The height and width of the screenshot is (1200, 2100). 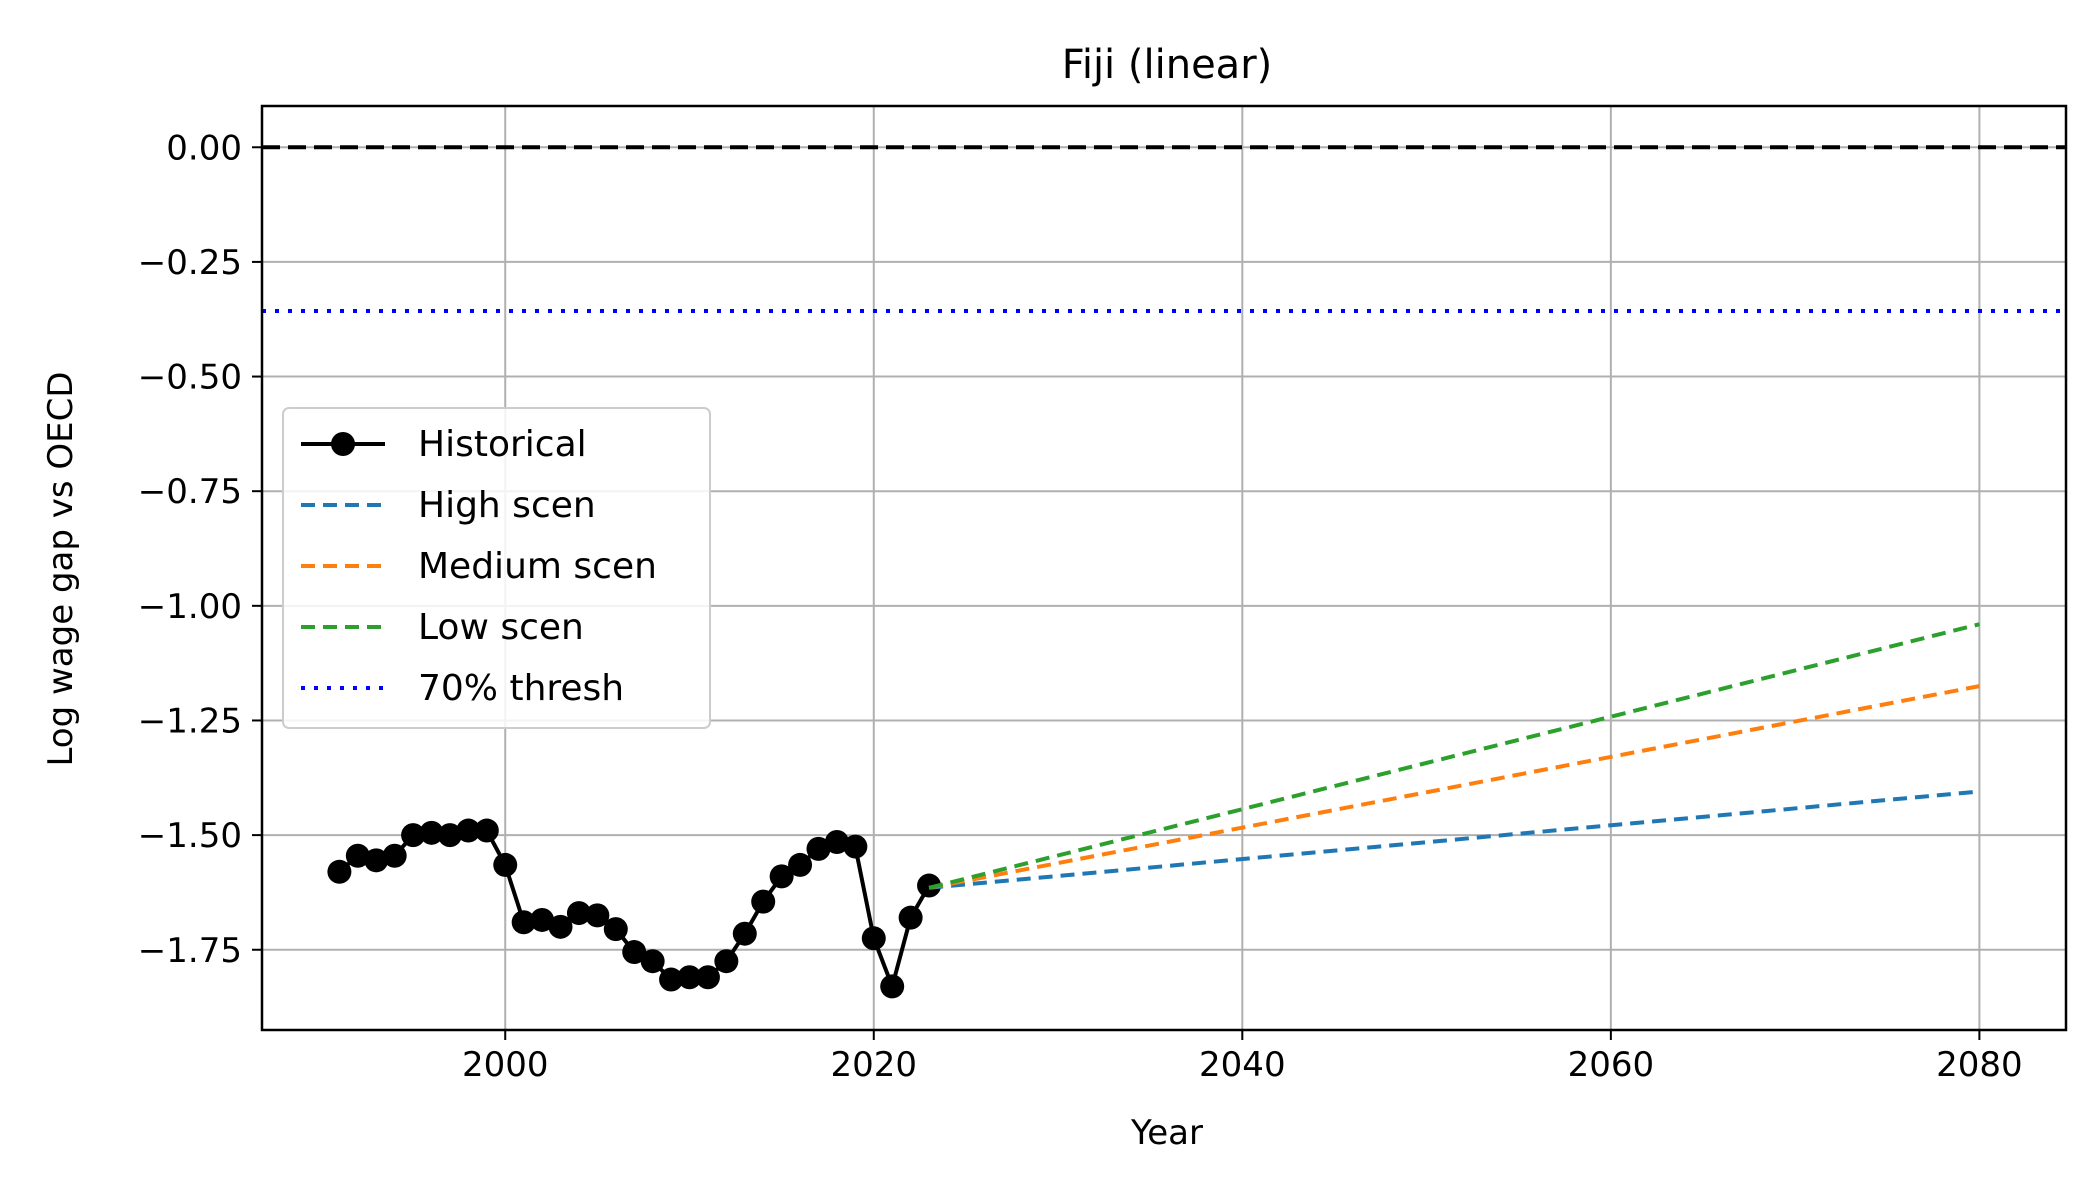 I want to click on legend-label: Historical, so click(x=502, y=444).